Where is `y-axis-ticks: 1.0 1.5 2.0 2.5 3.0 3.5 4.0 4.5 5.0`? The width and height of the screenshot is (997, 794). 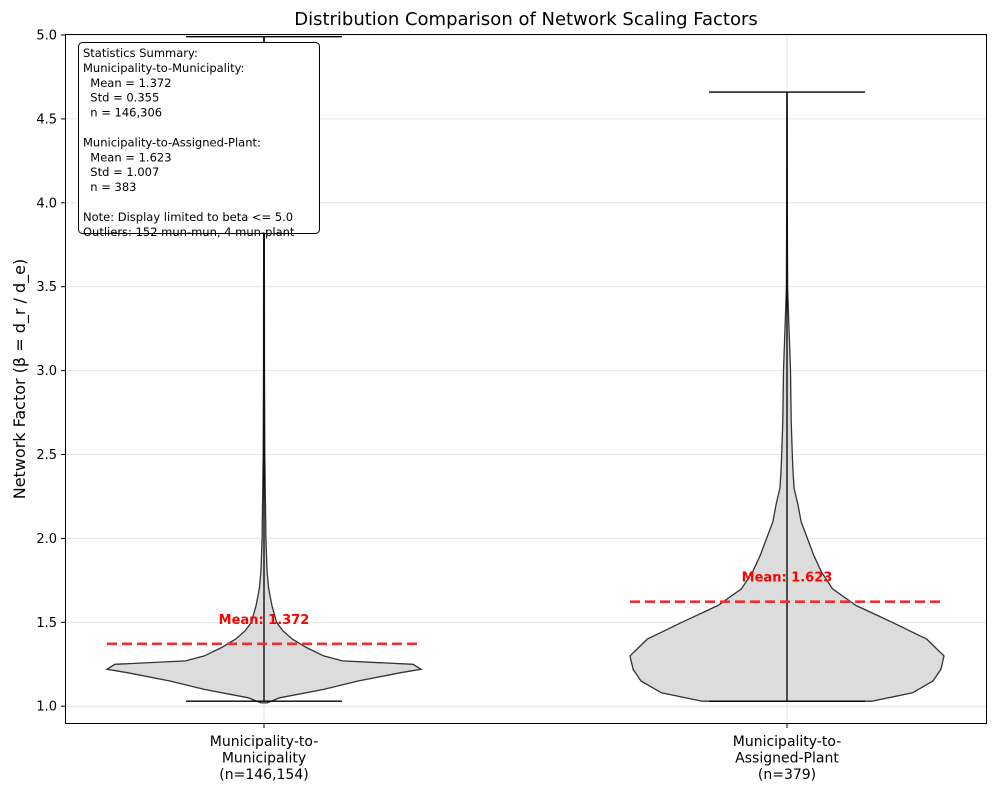 y-axis-ticks: 1.0 1.5 2.0 2.5 3.0 3.5 4.0 4.5 5.0 is located at coordinates (51, 372).